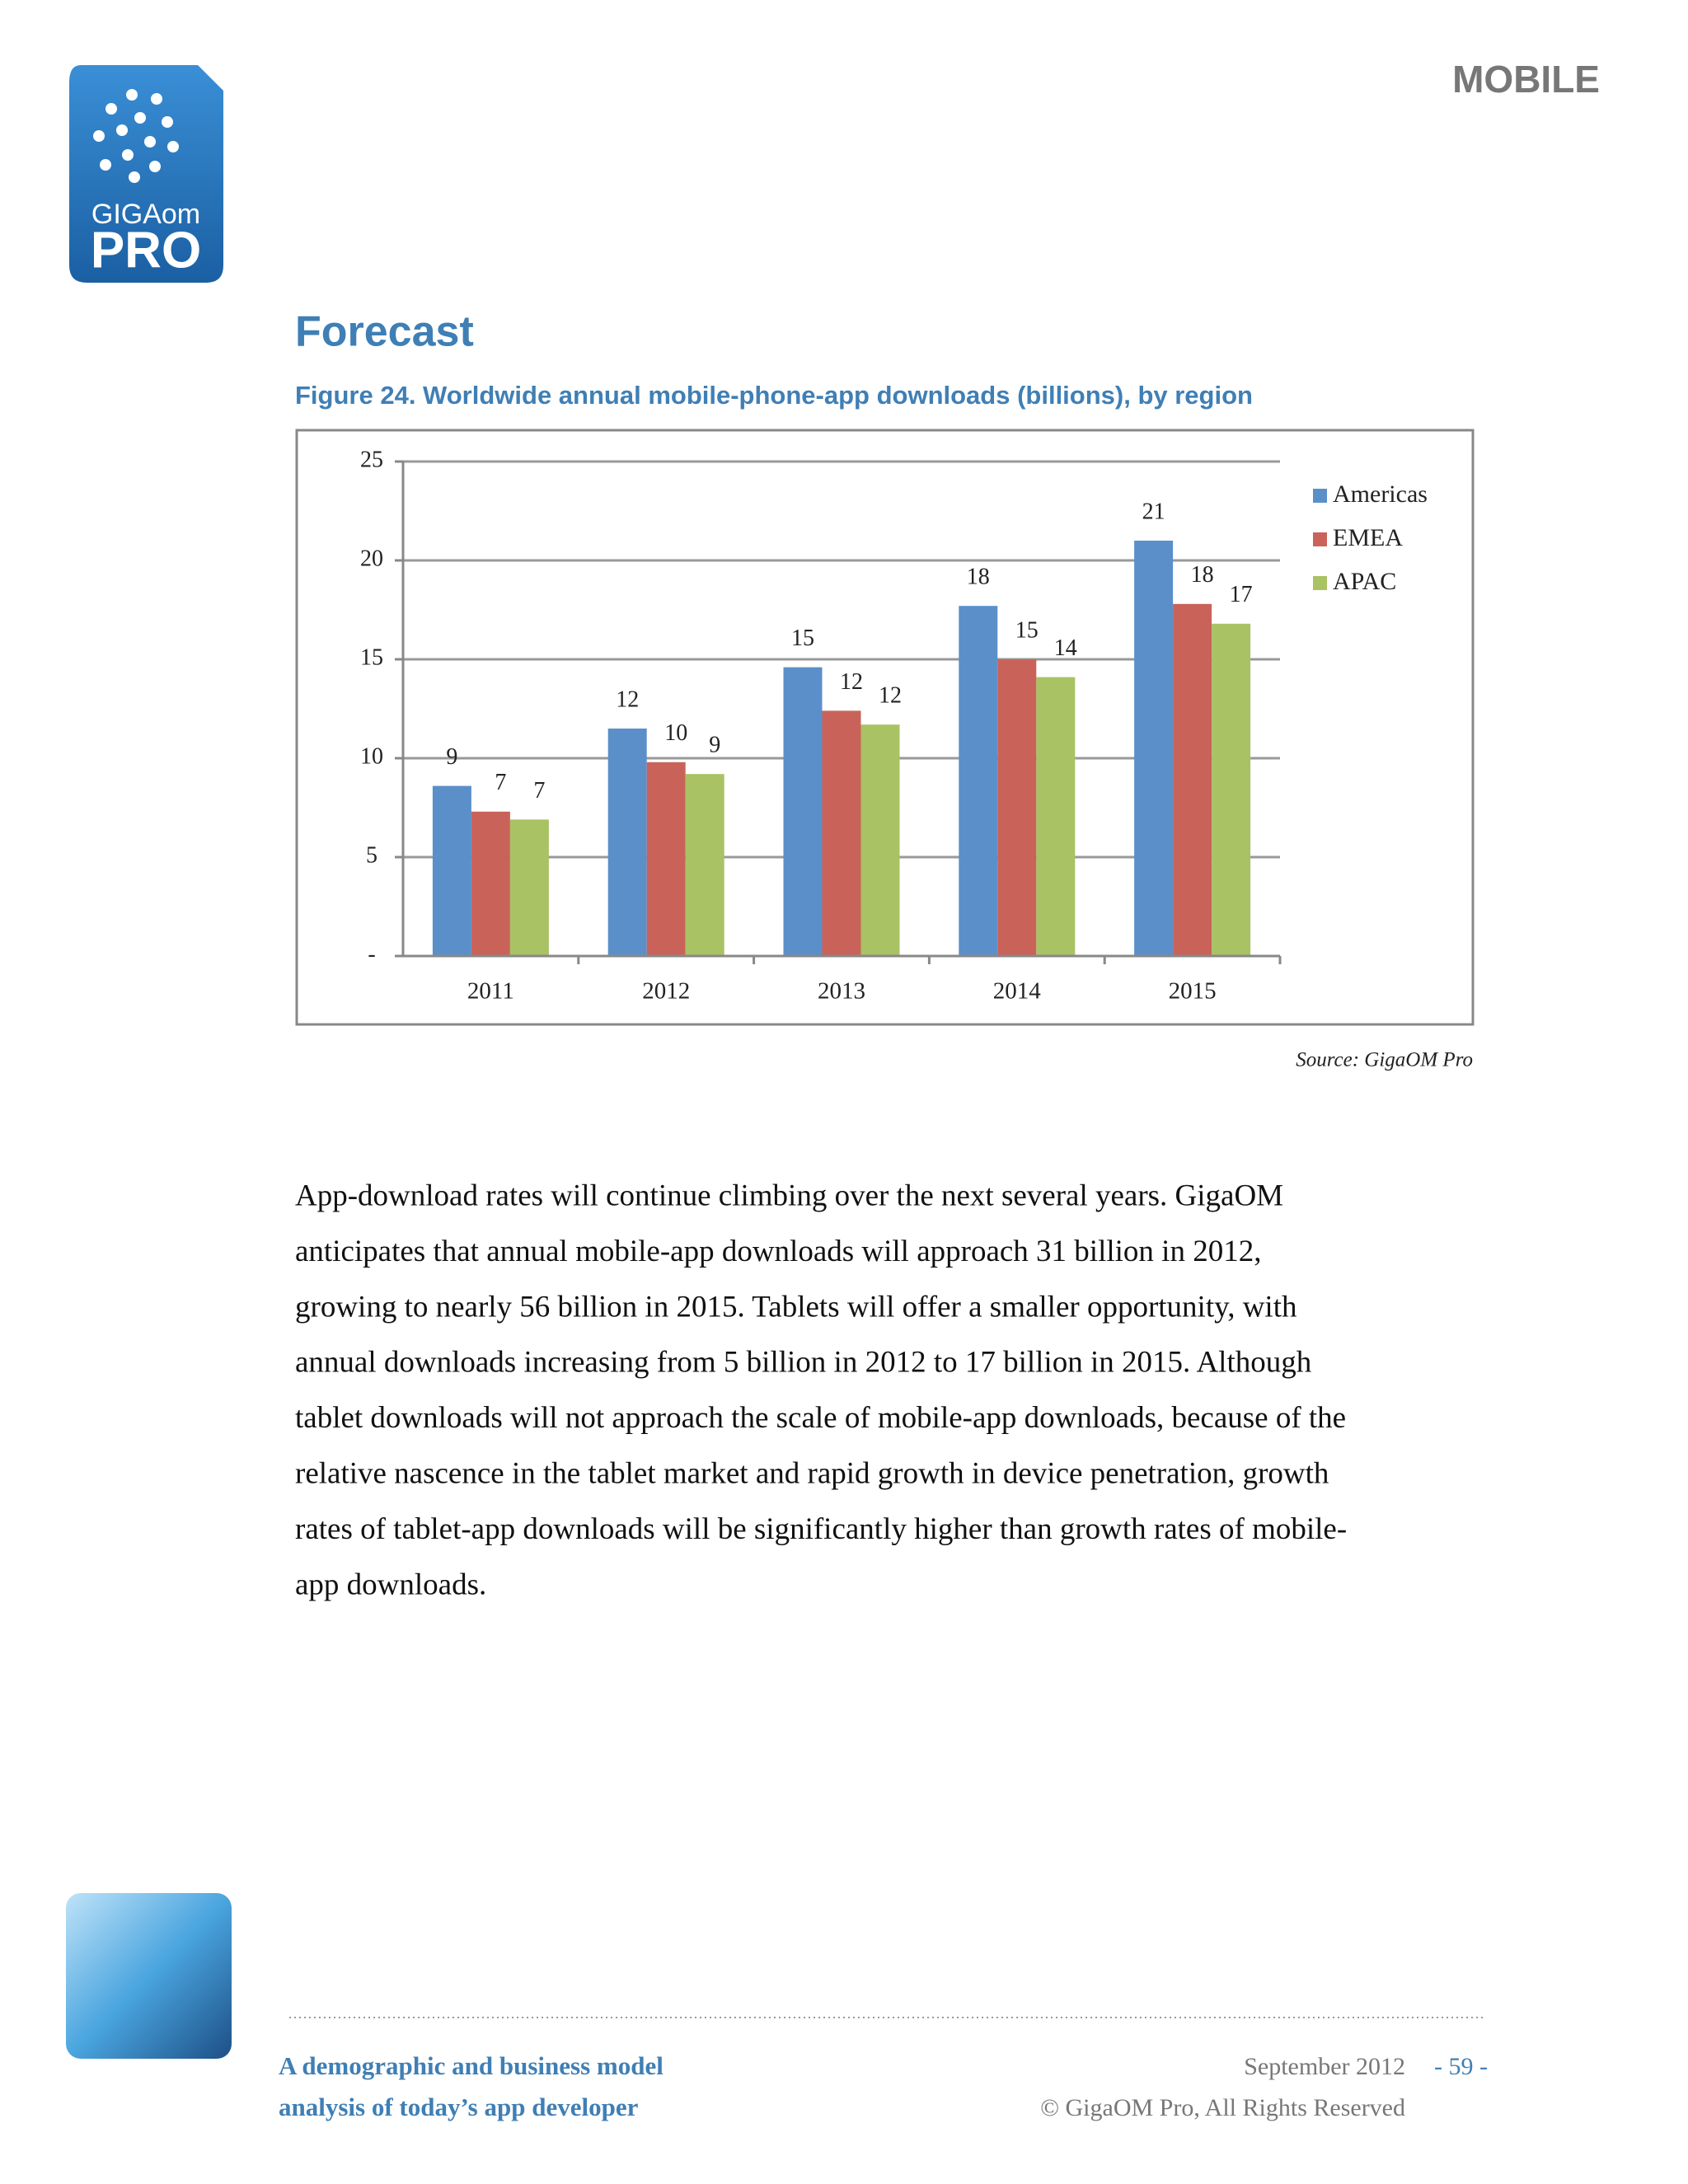 The image size is (1688, 2184). I want to click on y-tick-label: 20, so click(372, 558).